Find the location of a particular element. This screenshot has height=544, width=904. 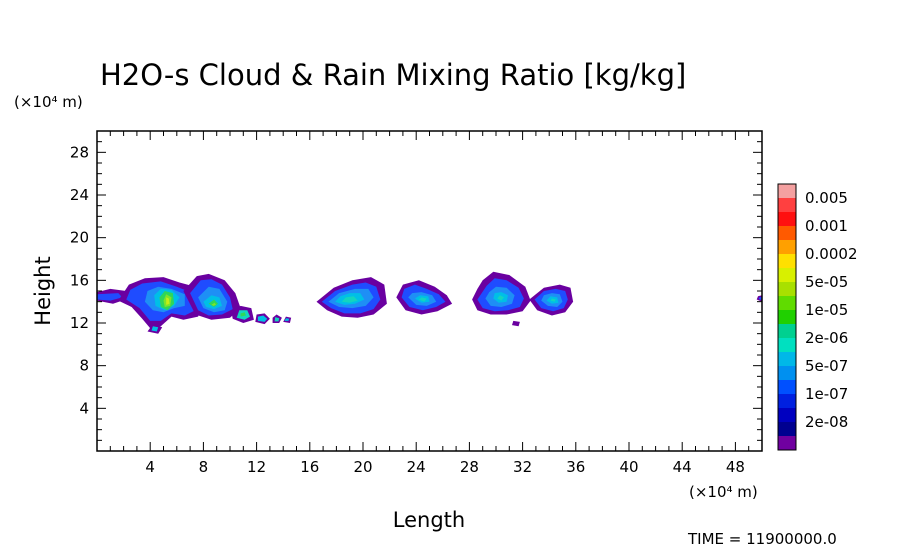

x-tick-label: 24 is located at coordinates (416, 467).